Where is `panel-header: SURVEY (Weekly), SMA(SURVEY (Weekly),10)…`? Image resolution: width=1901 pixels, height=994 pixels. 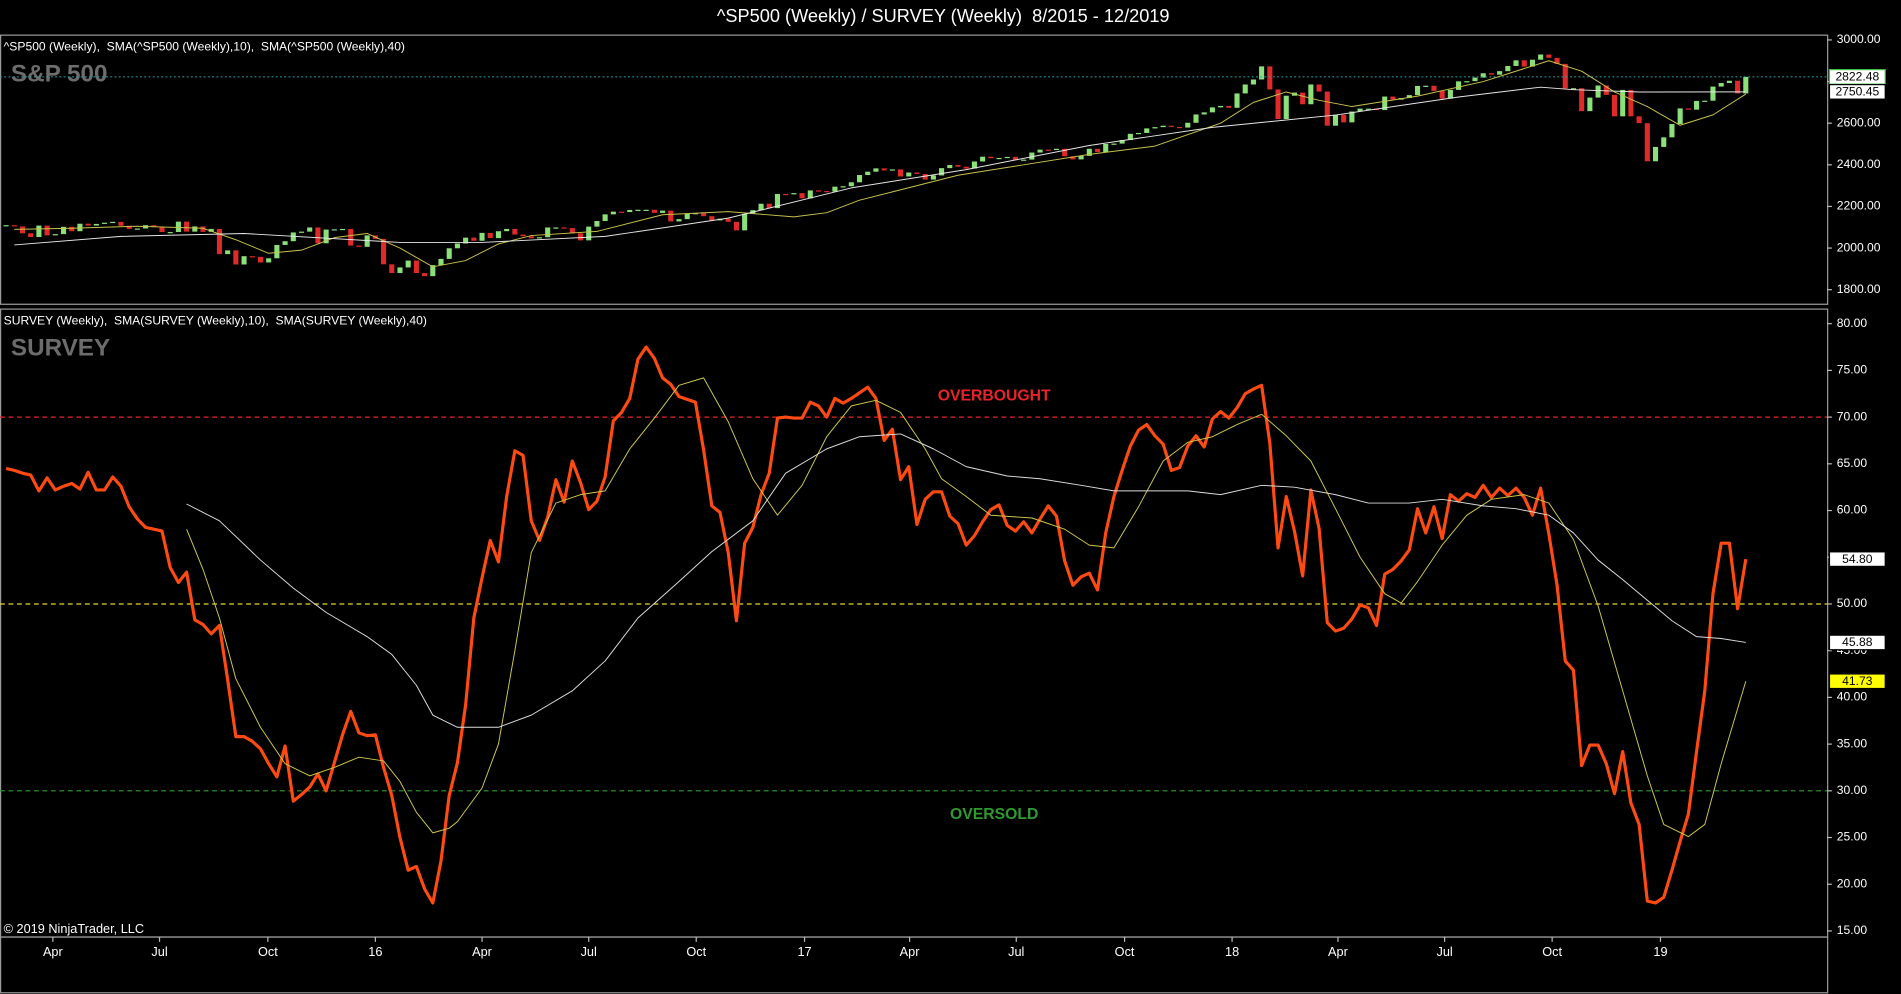 panel-header: SURVEY (Weekly), SMA(SURVEY (Weekly),10)… is located at coordinates (215, 320).